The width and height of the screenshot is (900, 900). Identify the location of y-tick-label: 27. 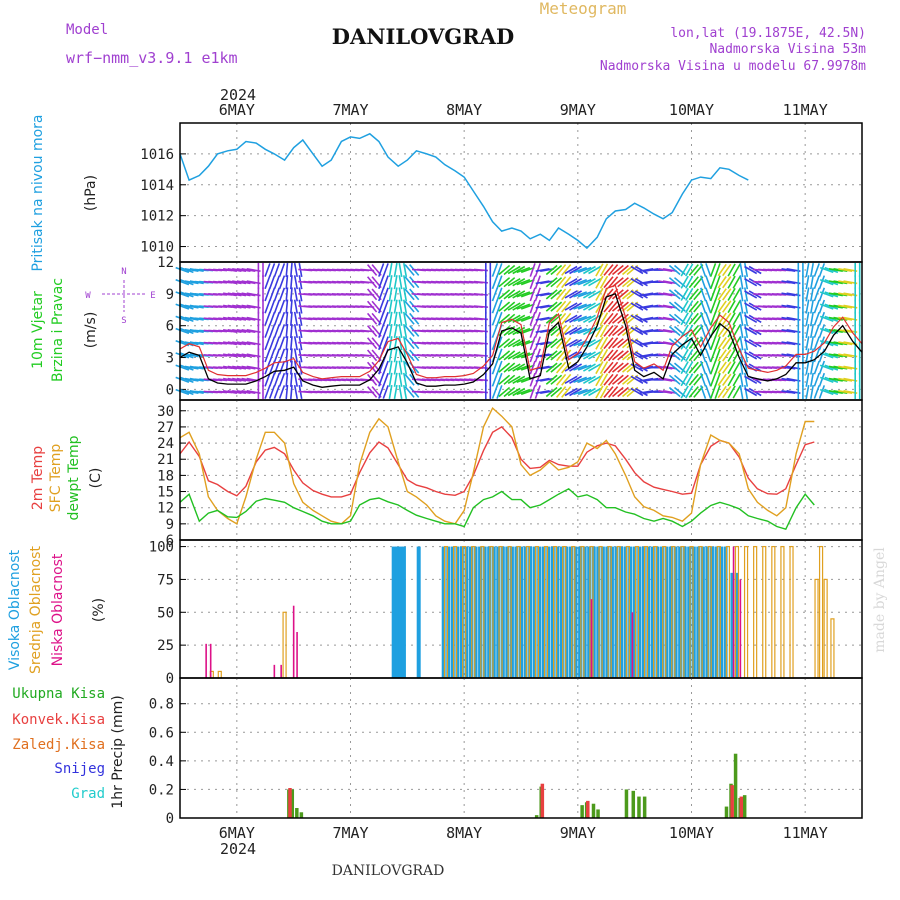
(165, 428).